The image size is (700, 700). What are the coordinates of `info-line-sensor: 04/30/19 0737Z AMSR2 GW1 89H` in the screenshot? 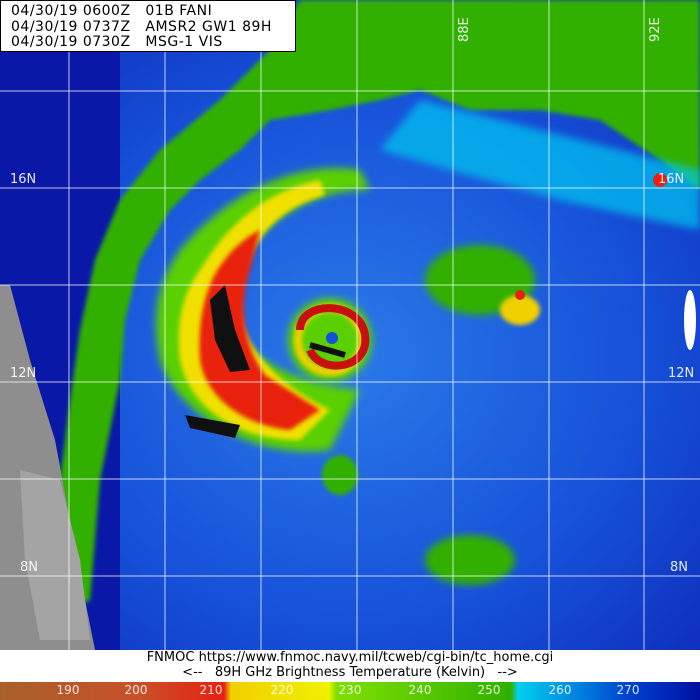 It's located at (141, 26).